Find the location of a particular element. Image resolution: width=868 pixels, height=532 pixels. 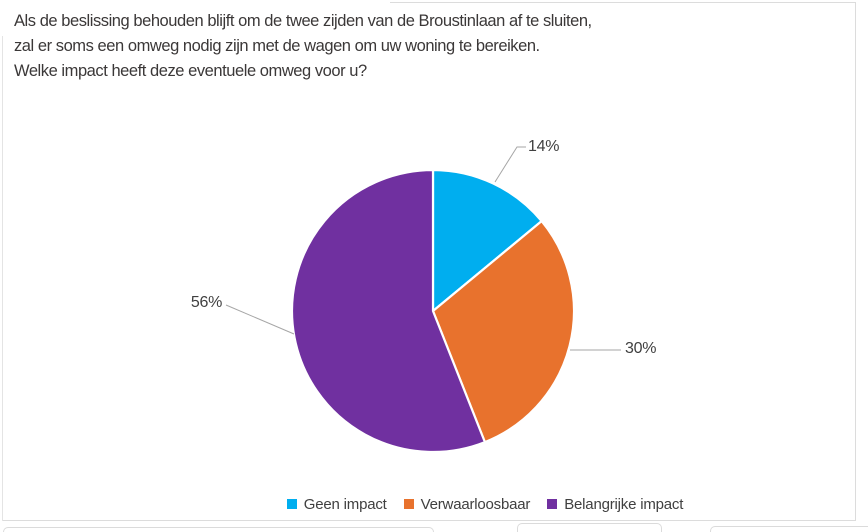

pie-slice-belangrijke-impact is located at coordinates (388, 311).